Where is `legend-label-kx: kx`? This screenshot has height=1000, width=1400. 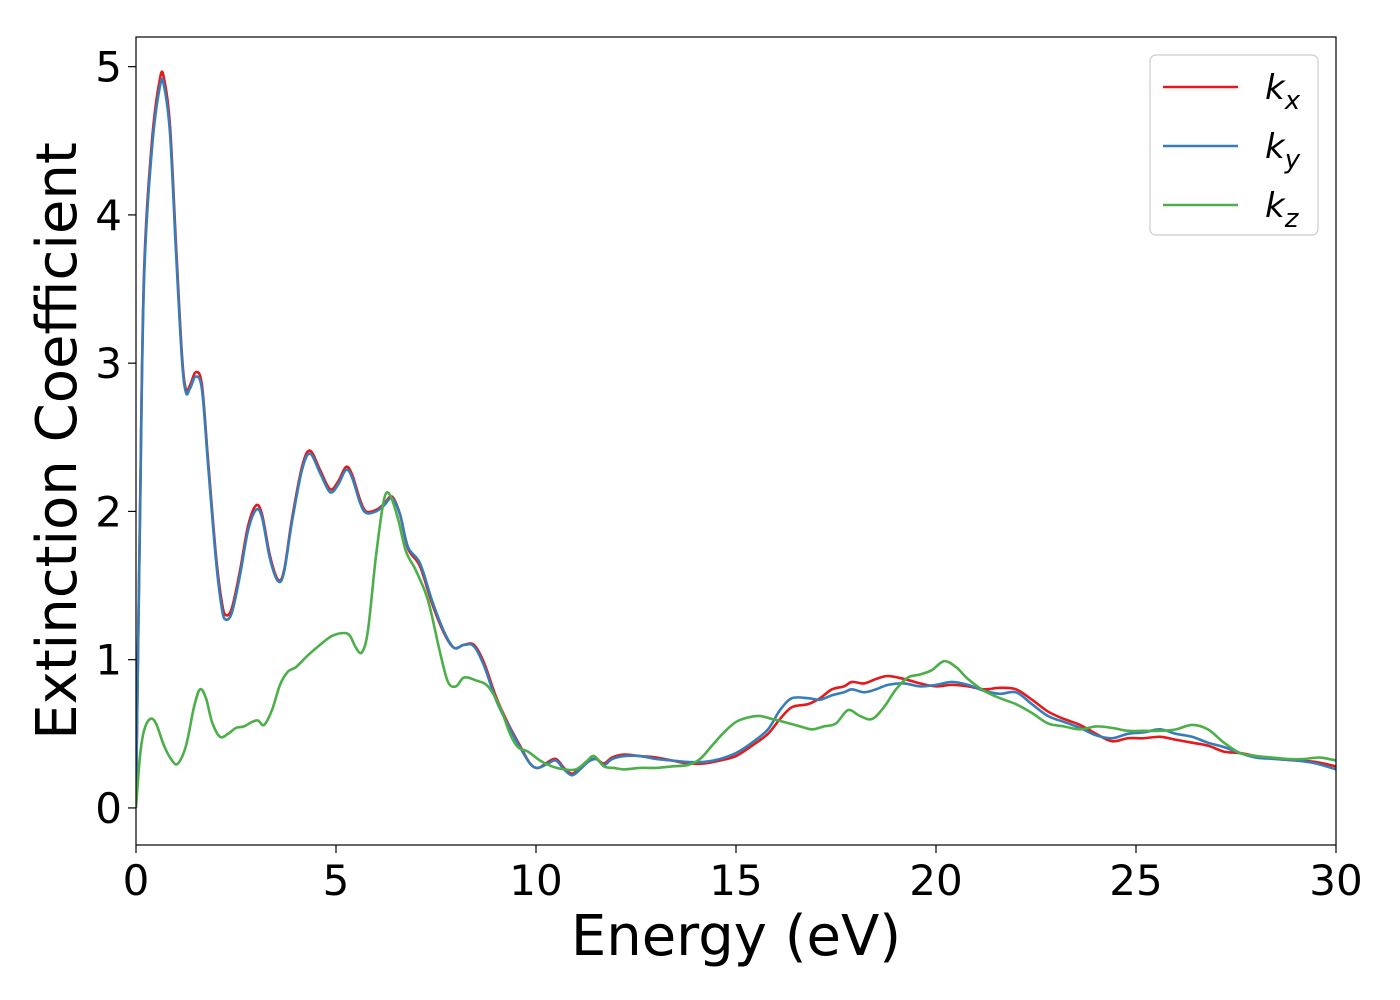
legend-label-kx: kx is located at coordinates (1283, 92).